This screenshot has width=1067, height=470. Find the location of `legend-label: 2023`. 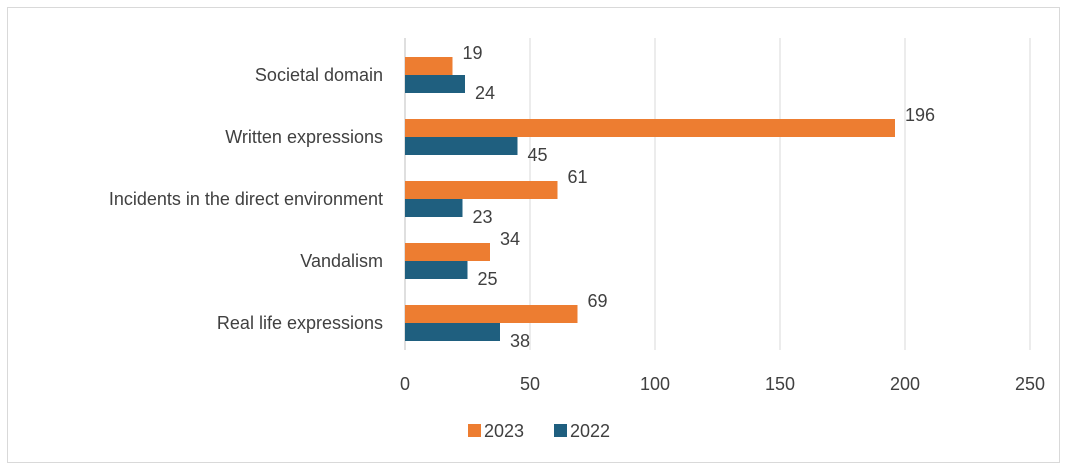

legend-label: 2023 is located at coordinates (504, 431).